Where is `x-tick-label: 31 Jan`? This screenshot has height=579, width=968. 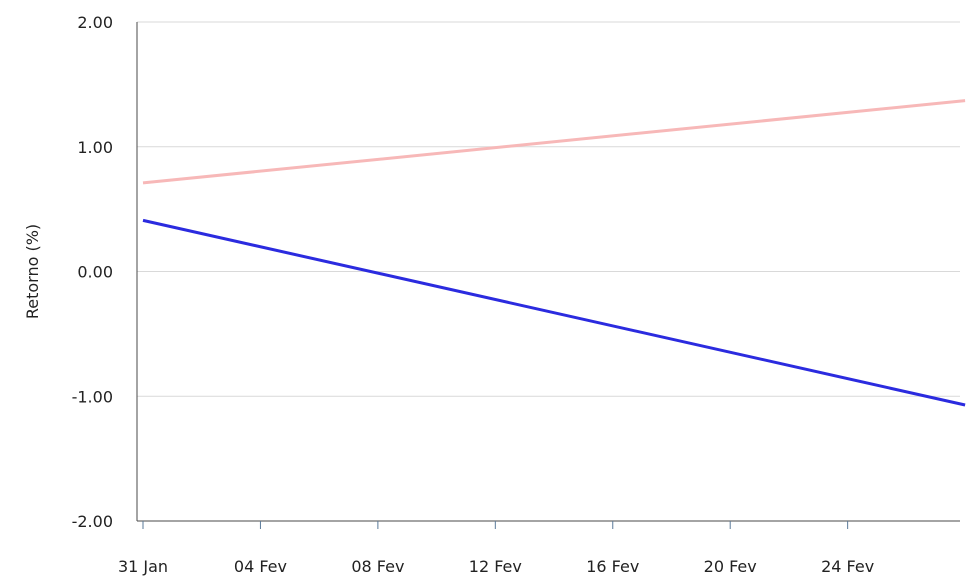
x-tick-label: 31 Jan is located at coordinates (143, 566).